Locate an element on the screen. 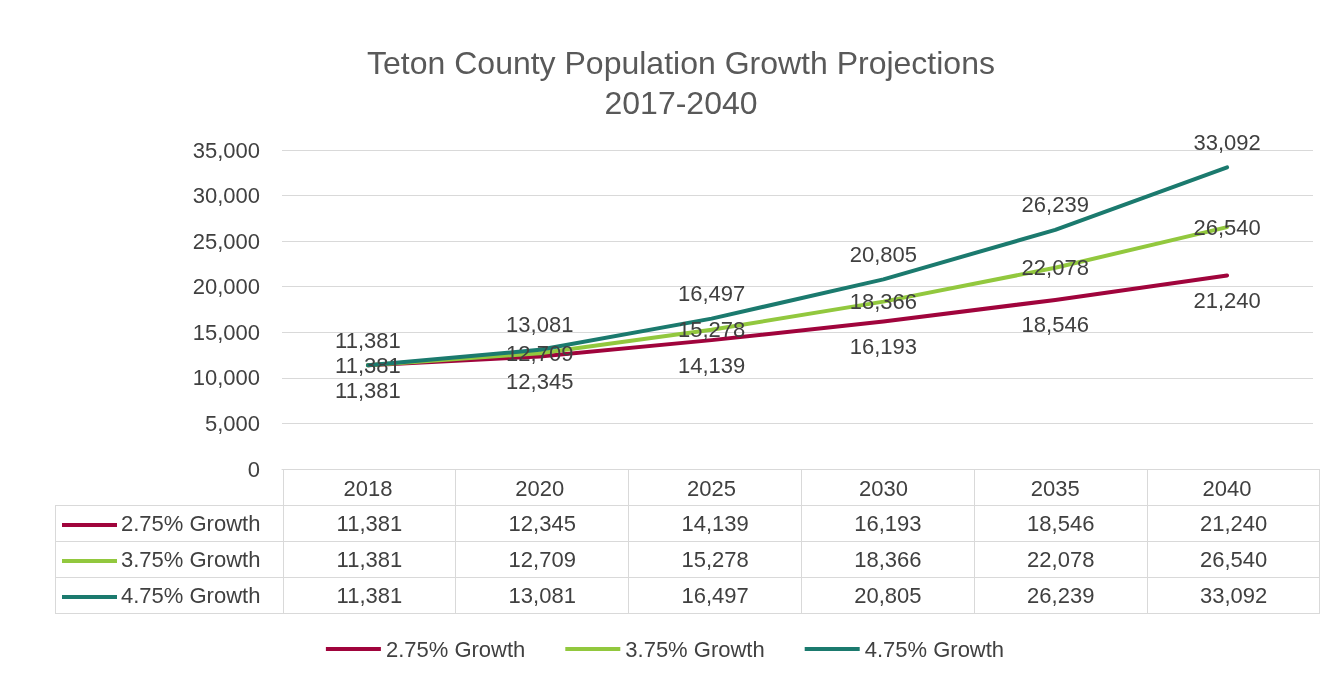  y-tick-label: 30,000 is located at coordinates (226, 196).